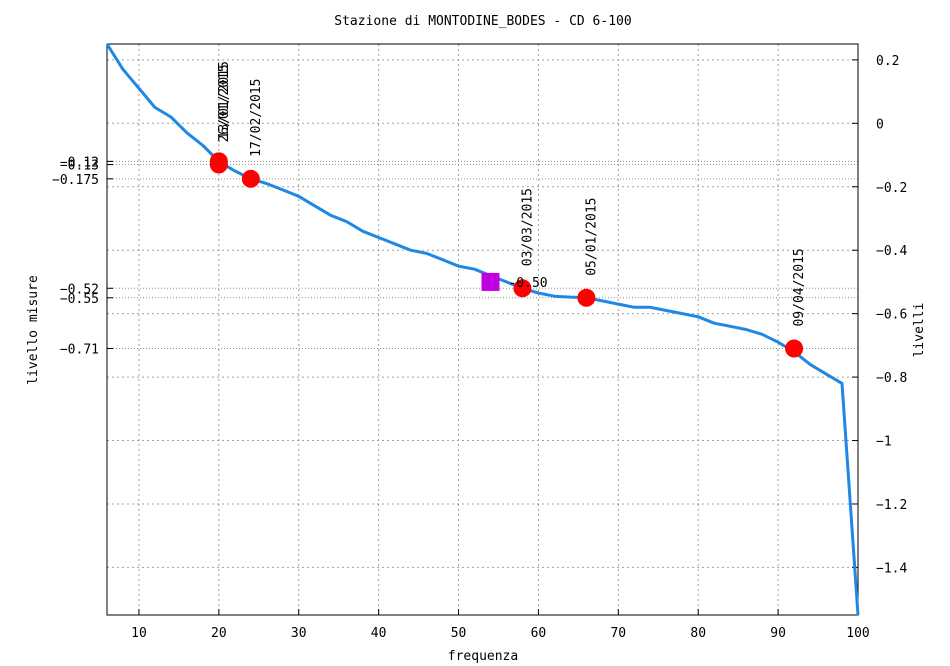 This screenshot has height=666, width=950. What do you see at coordinates (299, 633) in the screenshot?
I see `x-tick-label: 30` at bounding box center [299, 633].